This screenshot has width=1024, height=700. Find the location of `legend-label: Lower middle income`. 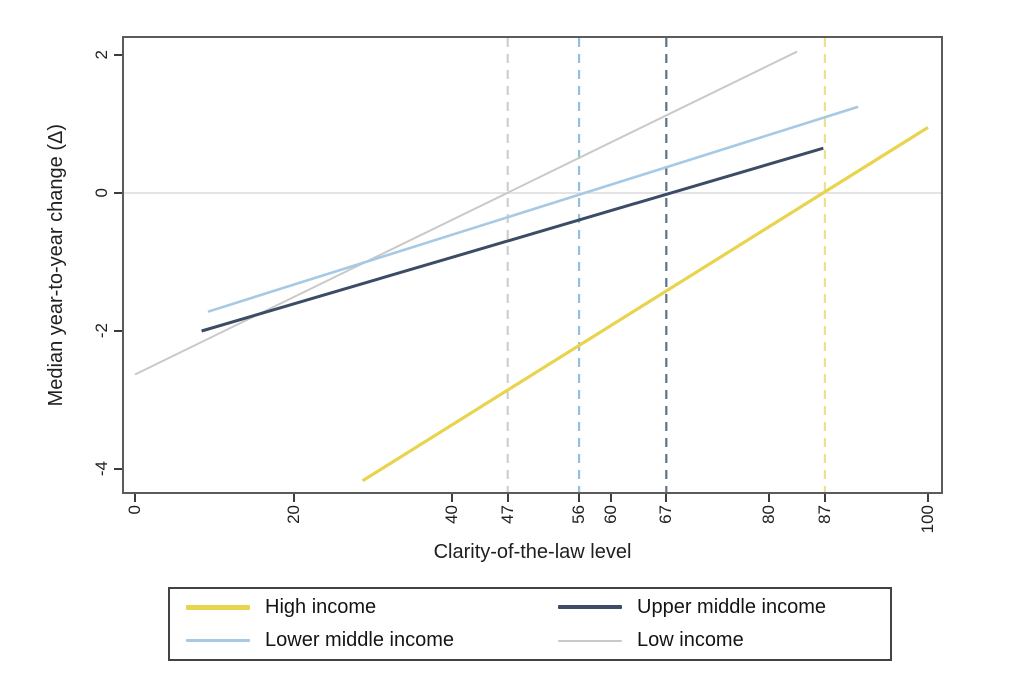

legend-label: Lower middle income is located at coordinates (359, 640).